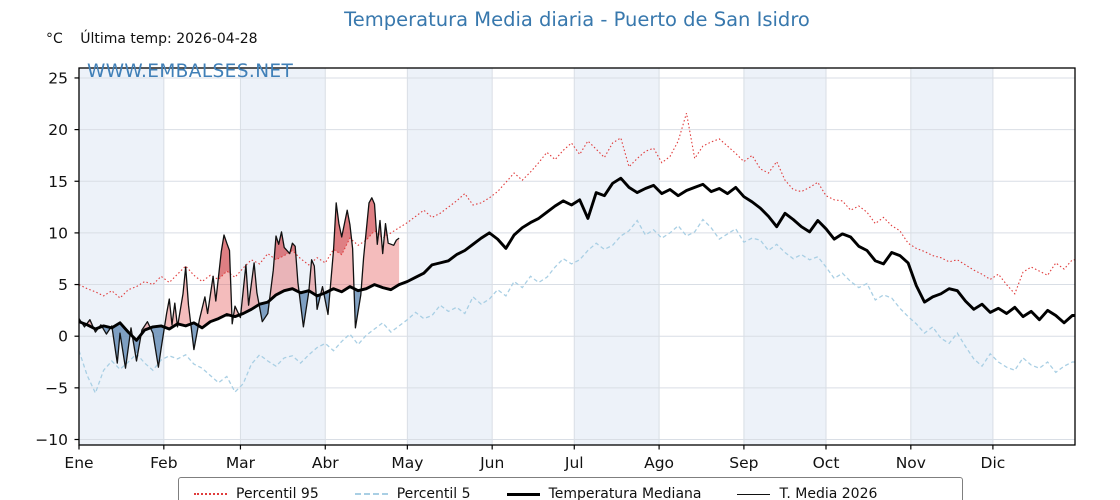 The width and height of the screenshot is (1120, 500). I want to click on legend-label: T. Media 2026, so click(828, 493).